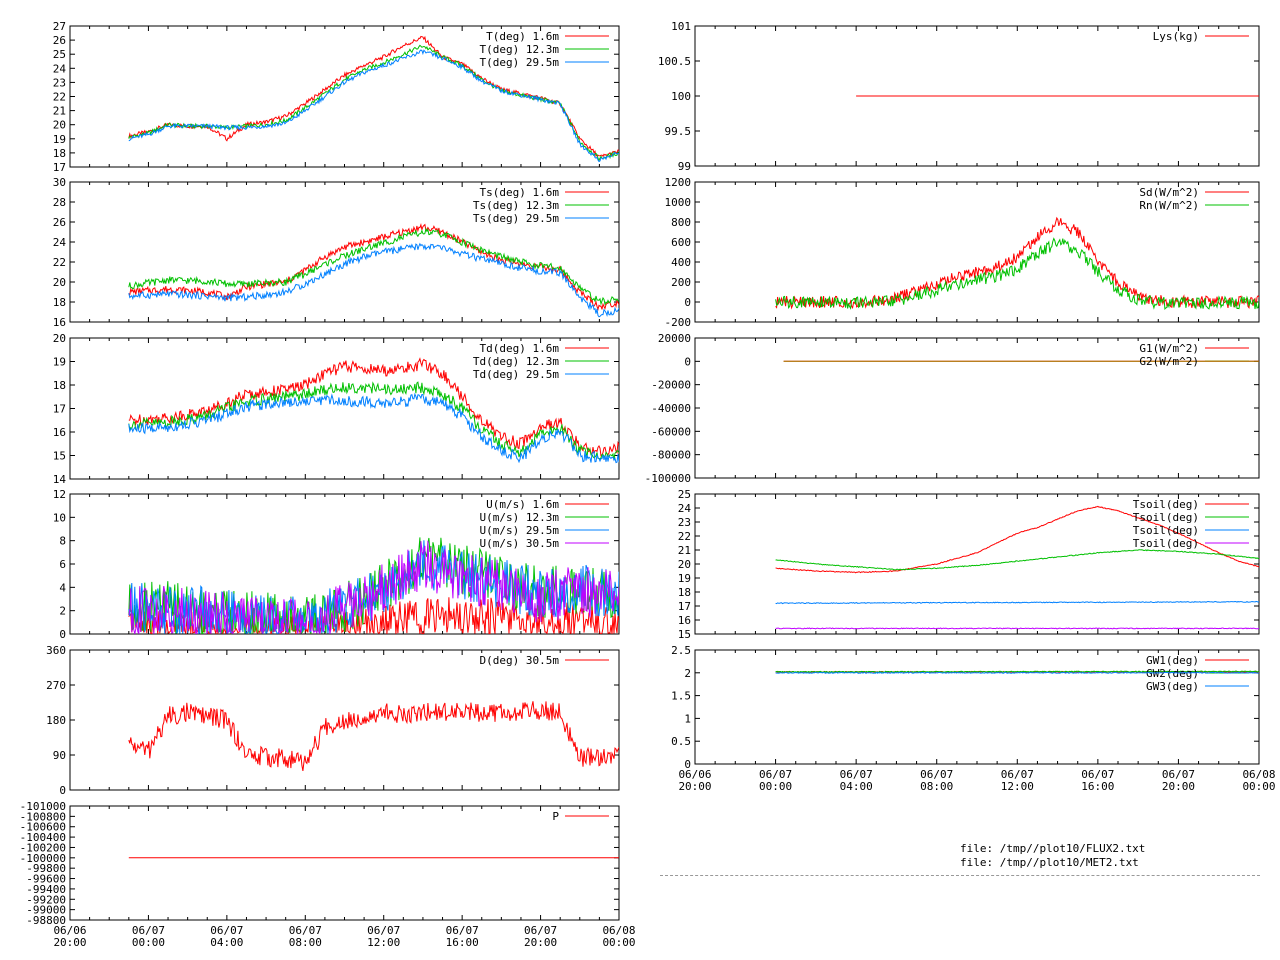 The image size is (1280, 960). What do you see at coordinates (1172, 686) in the screenshot?
I see `legend-label: GW3(deg)` at bounding box center [1172, 686].